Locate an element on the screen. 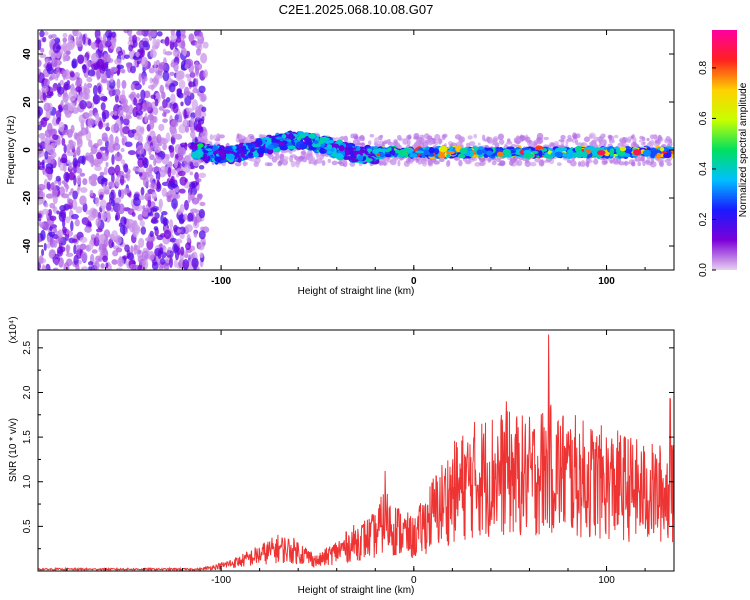  y-tick-label: 0 is located at coordinates (27, 150).